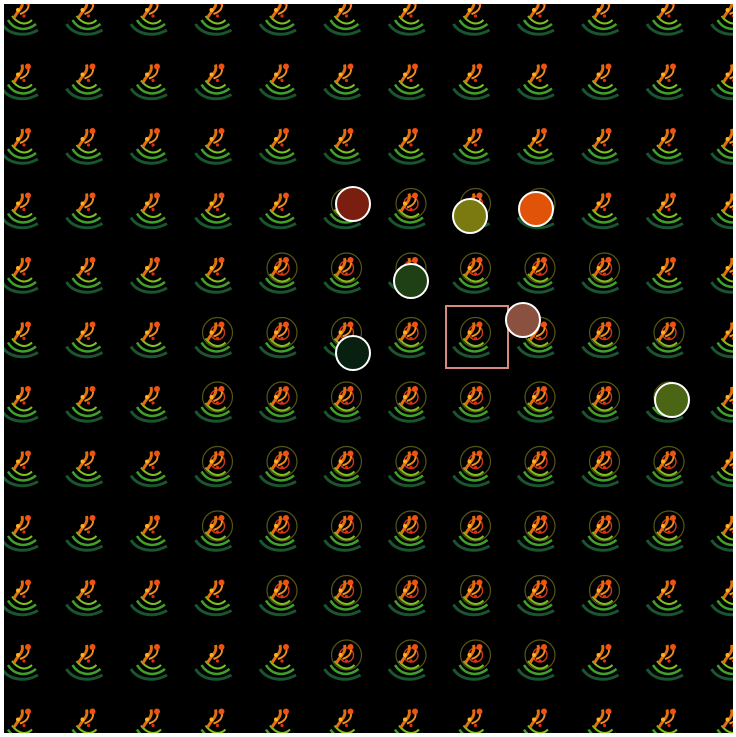 The image size is (736, 737). I want to click on token-dark-red, so click(352, 203).